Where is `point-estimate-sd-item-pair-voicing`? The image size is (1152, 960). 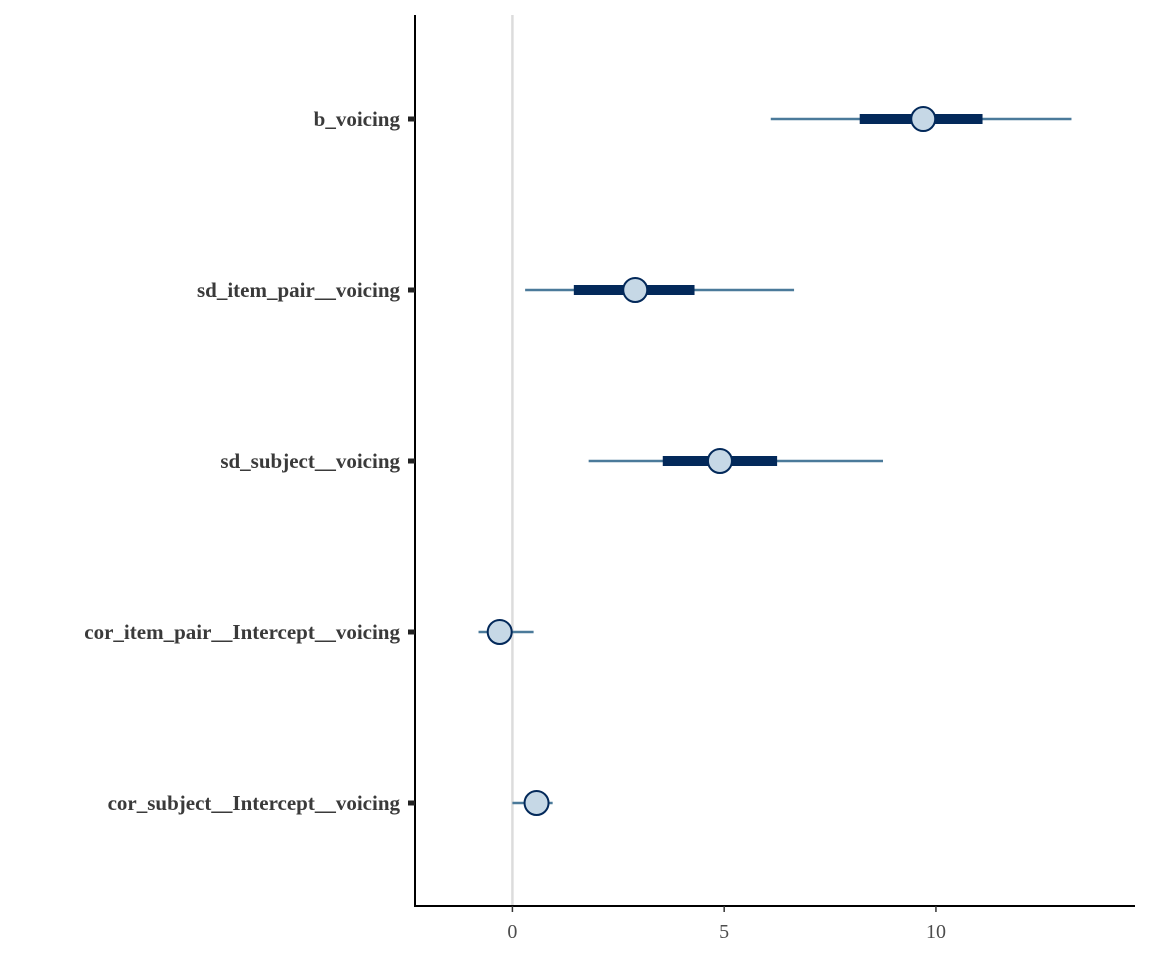 point-estimate-sd-item-pair-voicing is located at coordinates (635, 290).